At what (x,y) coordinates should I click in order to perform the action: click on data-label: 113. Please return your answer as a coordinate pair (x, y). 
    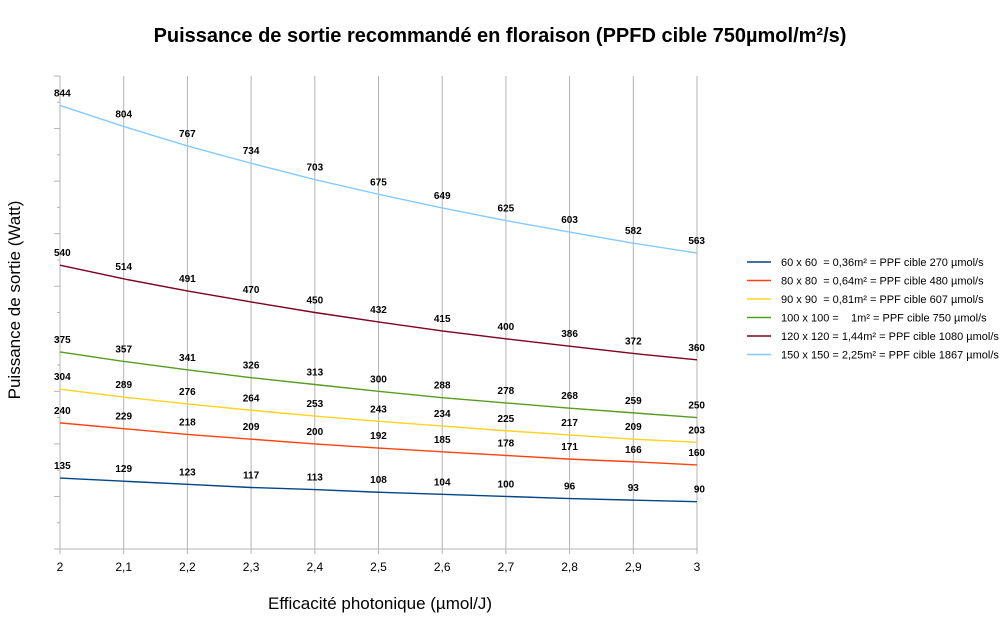
    Looking at the image, I should click on (315, 478).